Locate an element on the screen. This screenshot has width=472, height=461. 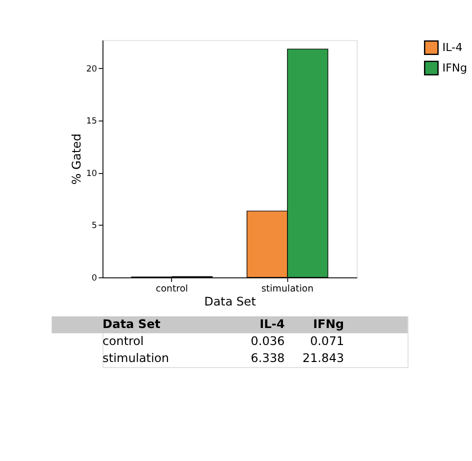
y-axis-title: % Gated is located at coordinates (76, 159).